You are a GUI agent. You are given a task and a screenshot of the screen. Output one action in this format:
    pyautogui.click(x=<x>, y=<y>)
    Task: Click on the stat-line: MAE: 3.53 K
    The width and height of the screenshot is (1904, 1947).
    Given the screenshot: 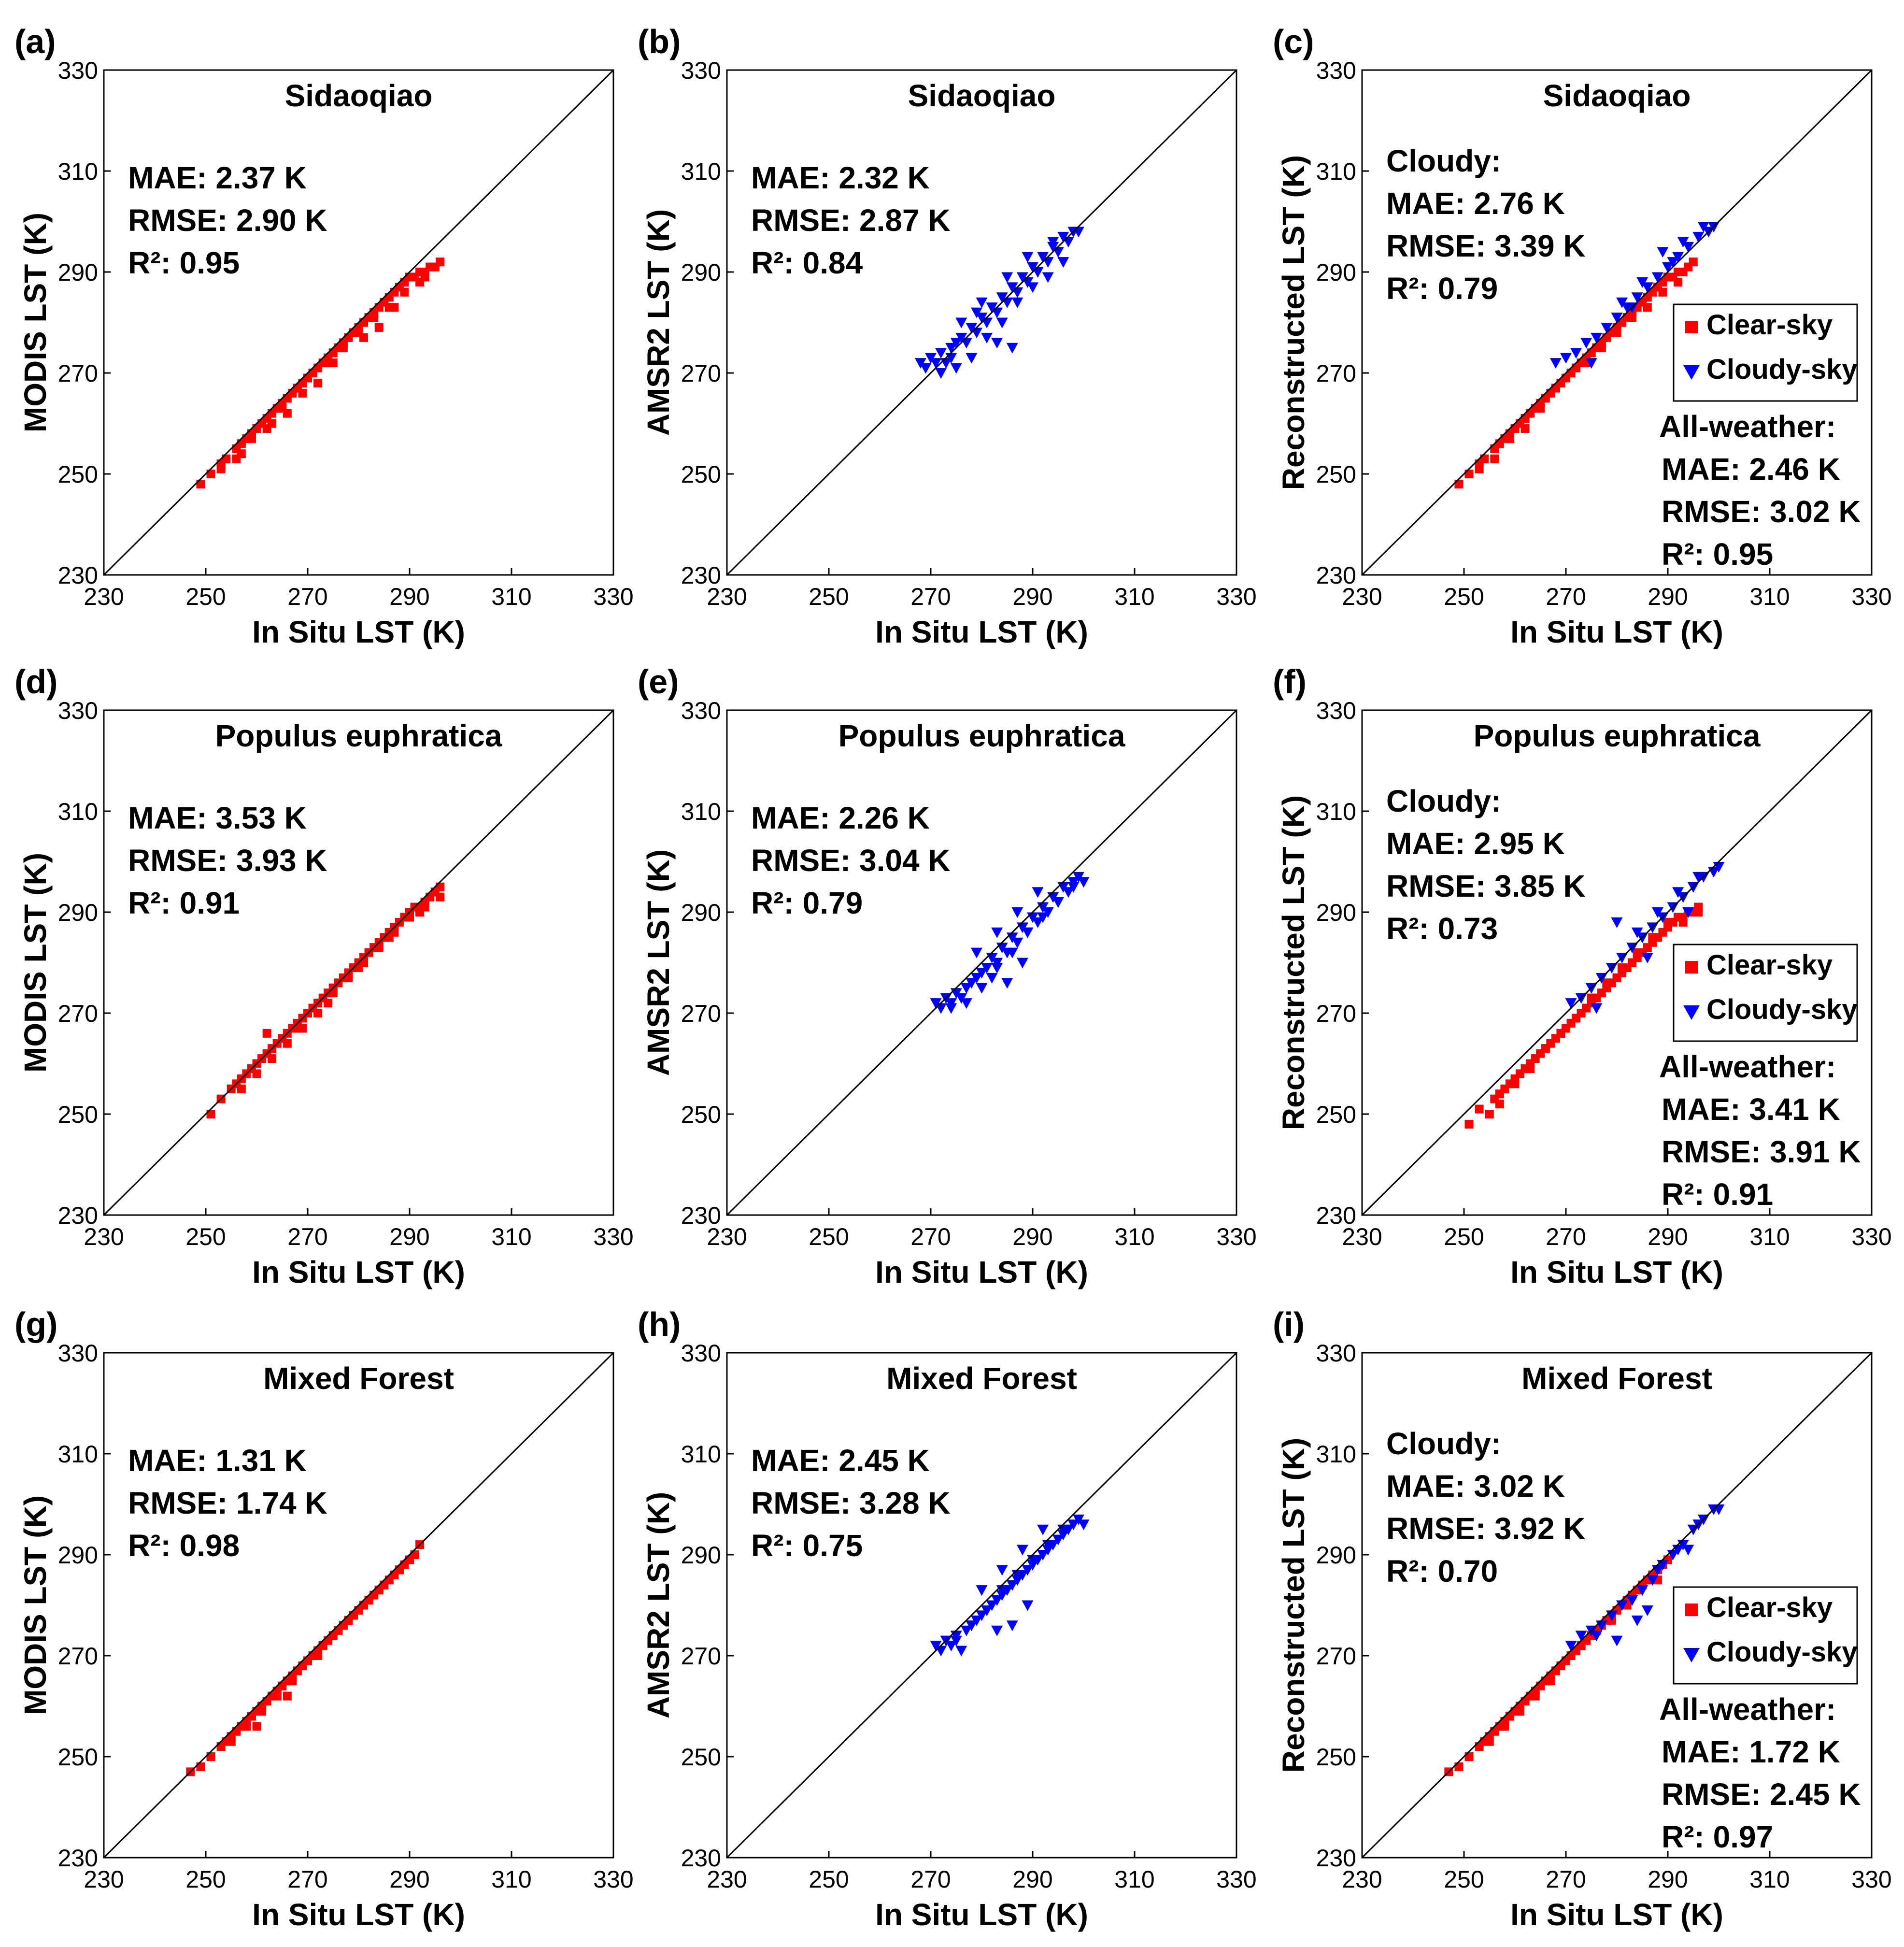 What is the action you would take?
    pyautogui.click(x=218, y=818)
    